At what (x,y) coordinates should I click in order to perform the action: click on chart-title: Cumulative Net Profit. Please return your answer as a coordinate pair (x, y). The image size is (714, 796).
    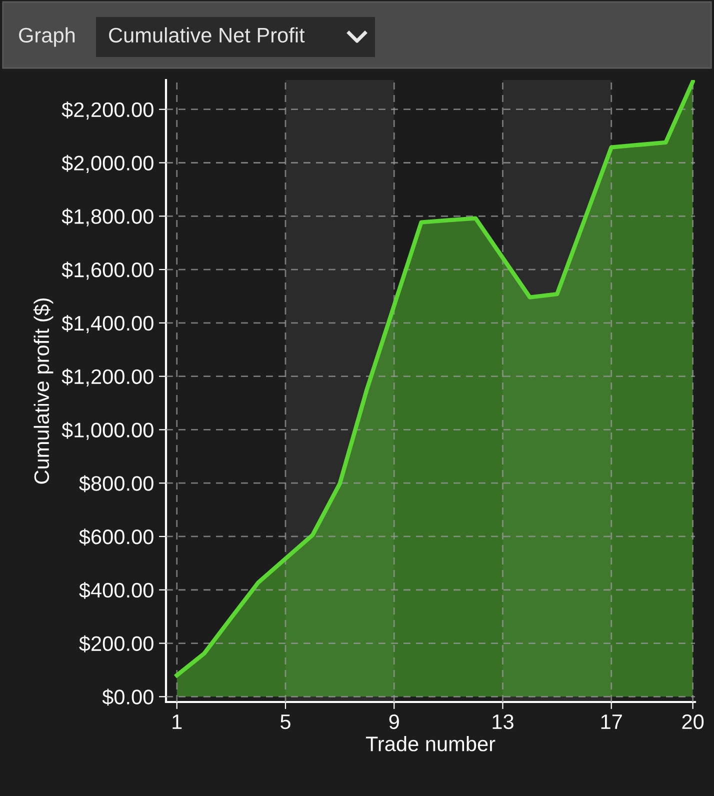
    Looking at the image, I should click on (207, 35).